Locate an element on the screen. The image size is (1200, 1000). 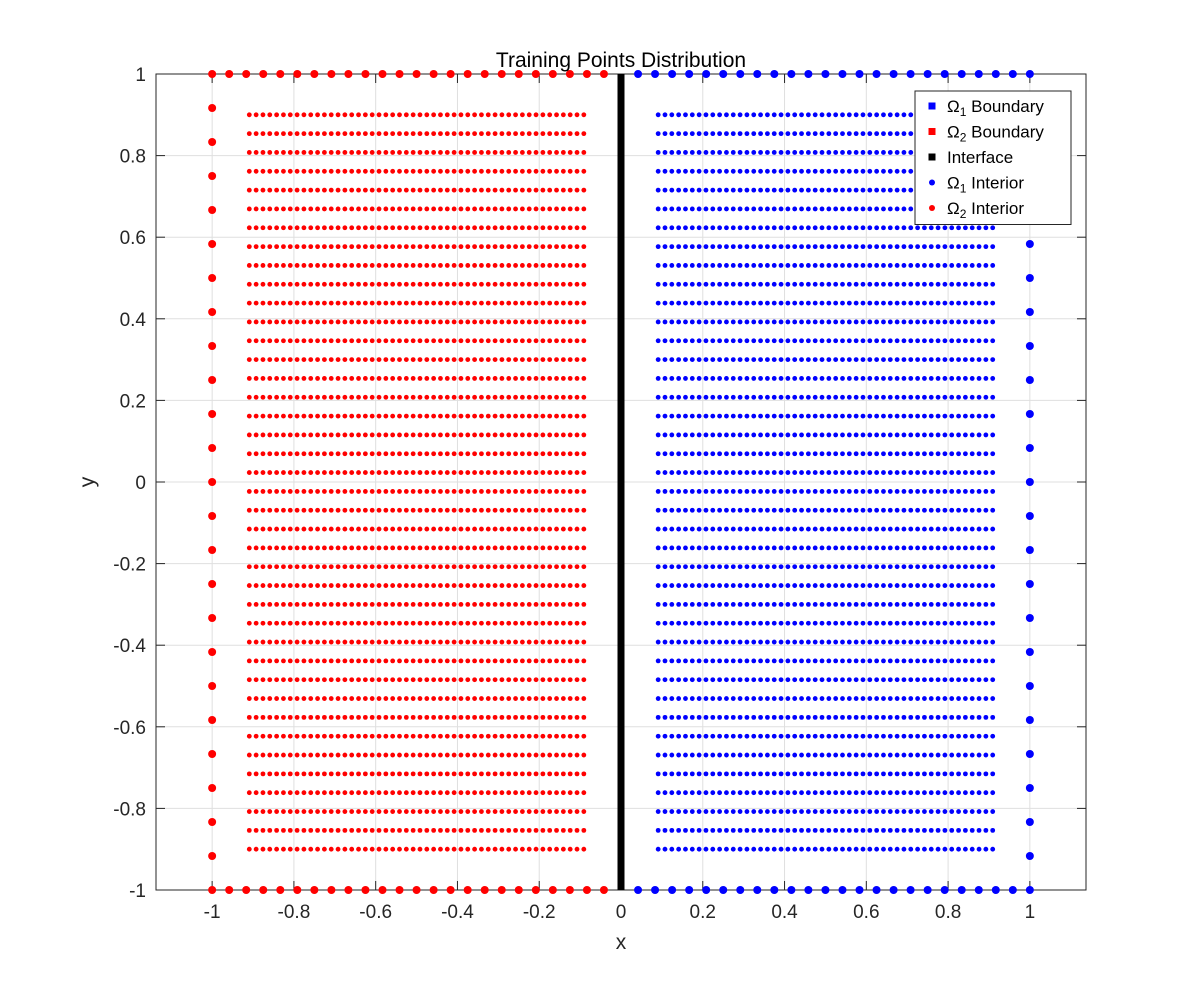
omega2-boundary-point is located at coordinates (212, 209).